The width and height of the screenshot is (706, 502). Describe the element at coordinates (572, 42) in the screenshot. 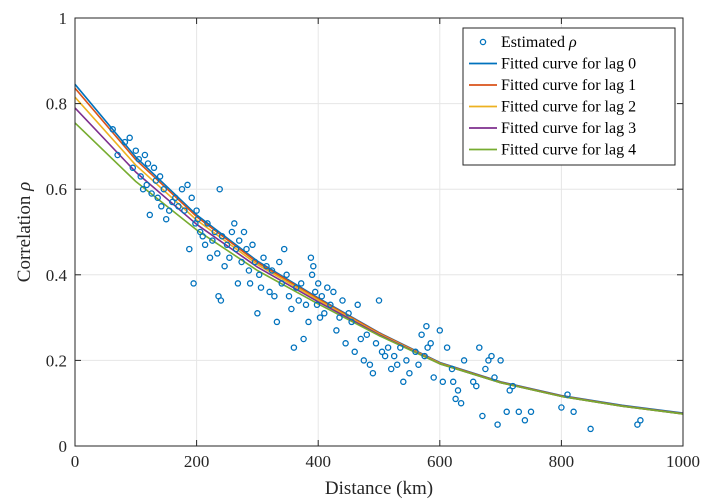

I see `legend-label-symbol: ρ` at that location.